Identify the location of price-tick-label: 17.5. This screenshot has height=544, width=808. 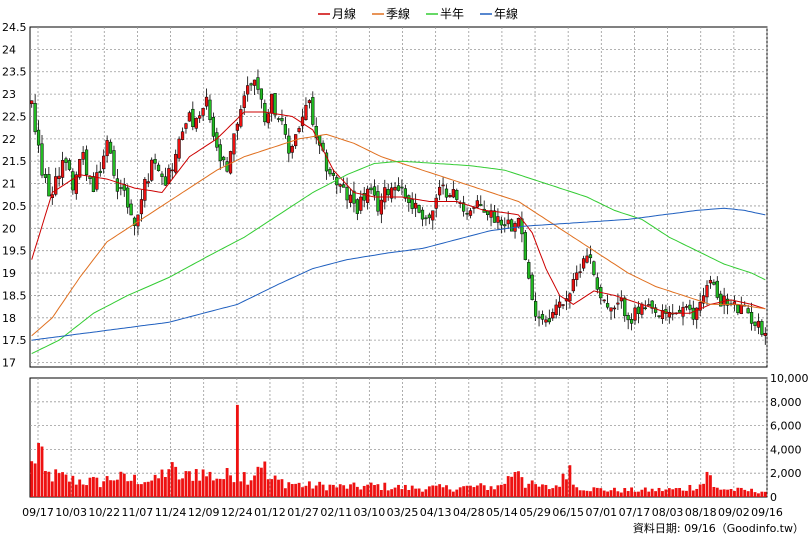
(14, 340).